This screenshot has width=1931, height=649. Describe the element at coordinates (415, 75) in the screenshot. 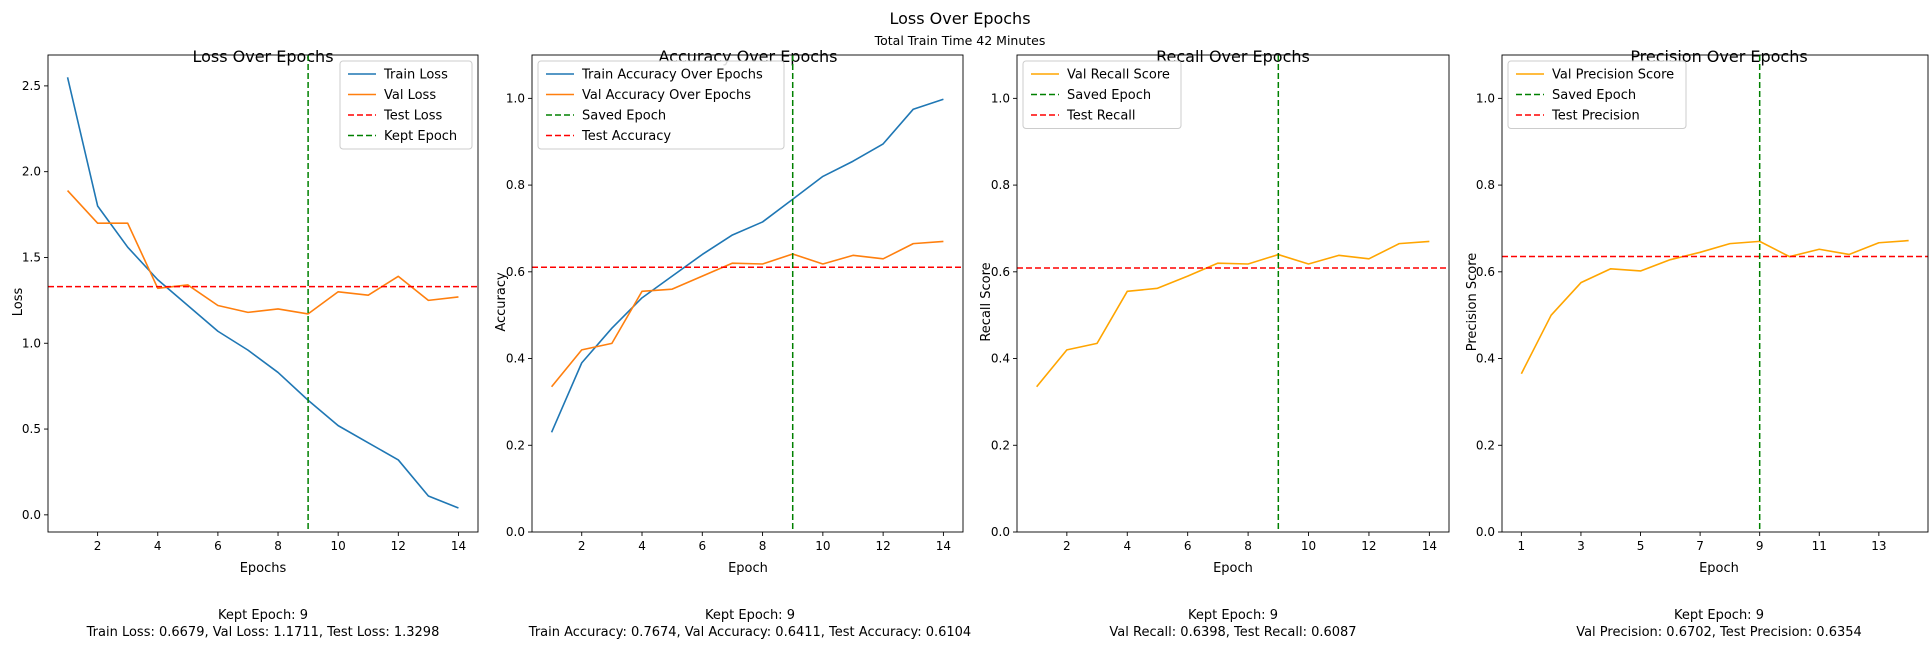

I see `legend-label-train-loss: Train Loss` at that location.